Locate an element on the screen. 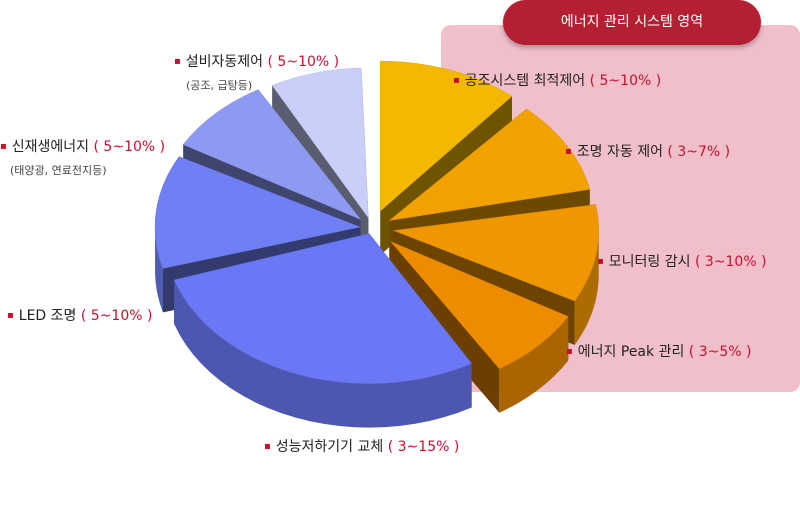 The image size is (800, 519). slice-label-peak: ▪ 에너지 Peak 관리 ( 3~5% ) is located at coordinates (659, 352).